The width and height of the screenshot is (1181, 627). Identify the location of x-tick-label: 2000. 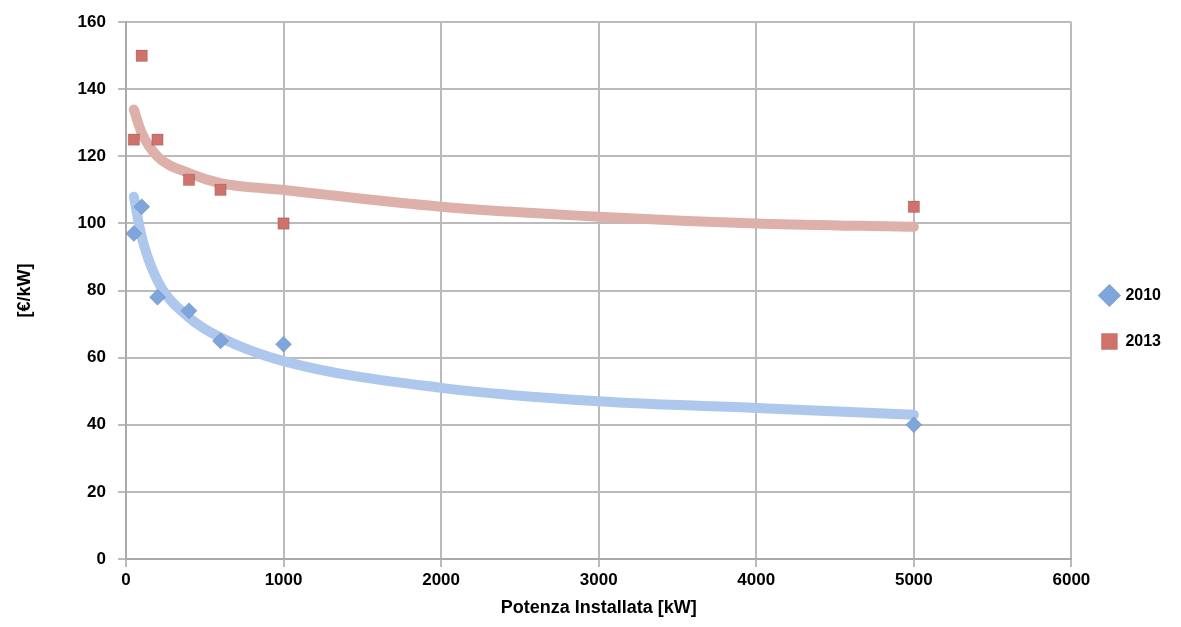
(441, 579).